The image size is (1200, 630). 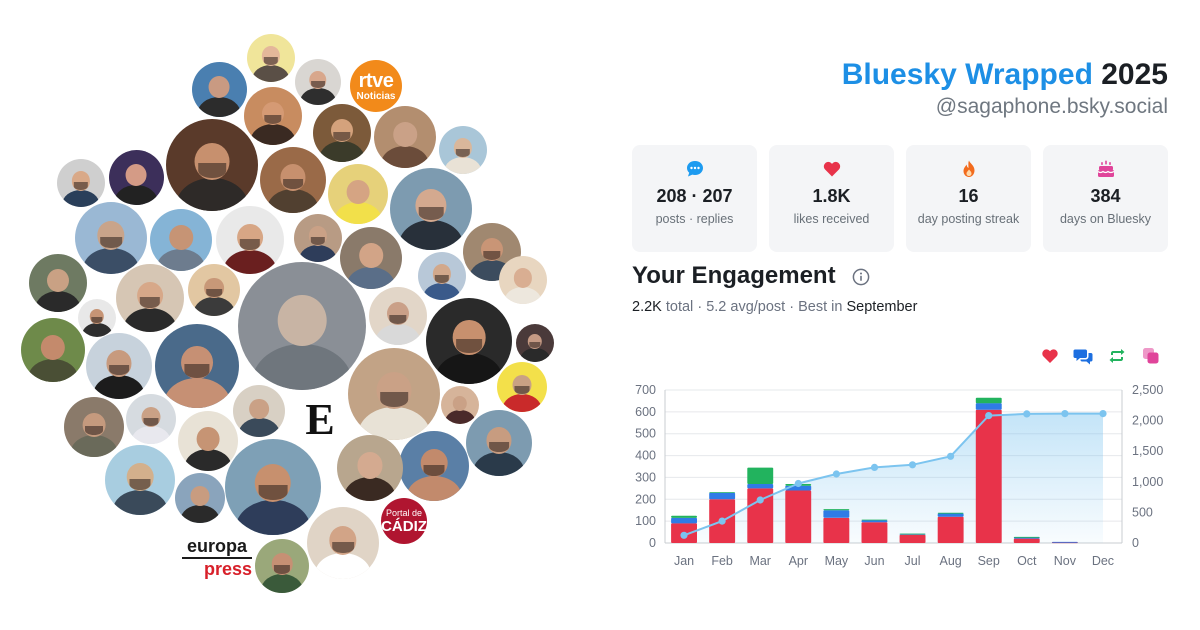 I want to click on portal-de-cadiz-logo: Portal de CÁDIZ, so click(x=404, y=521).